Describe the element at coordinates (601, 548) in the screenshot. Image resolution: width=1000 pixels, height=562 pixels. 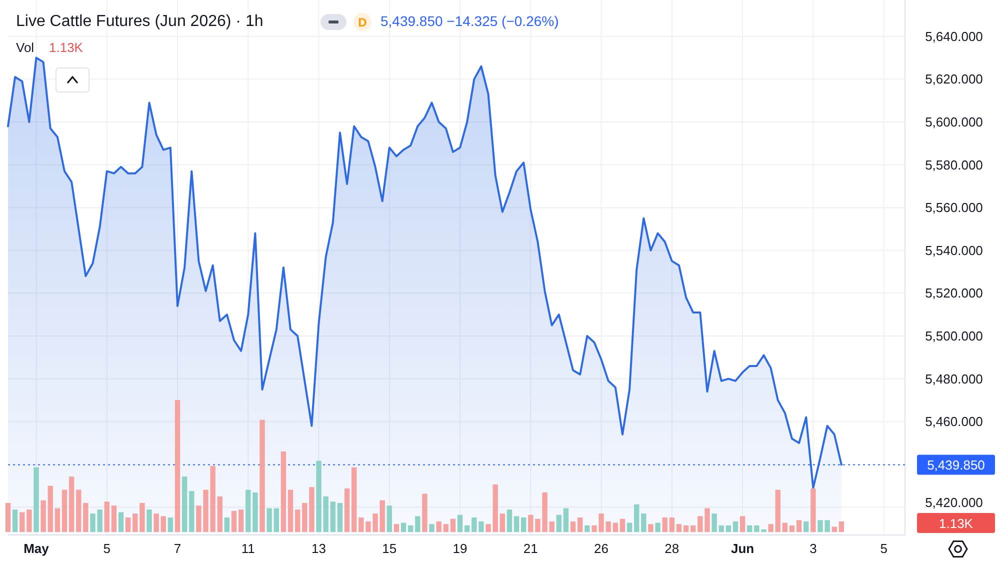
I see `x-tick-label: 26` at that location.